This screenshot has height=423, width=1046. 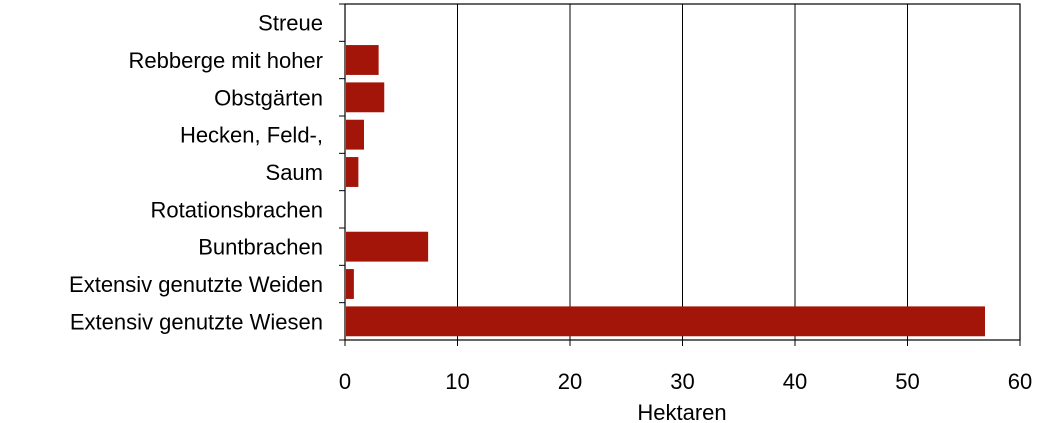 I want to click on category-label: Obstgärten, so click(x=268, y=97).